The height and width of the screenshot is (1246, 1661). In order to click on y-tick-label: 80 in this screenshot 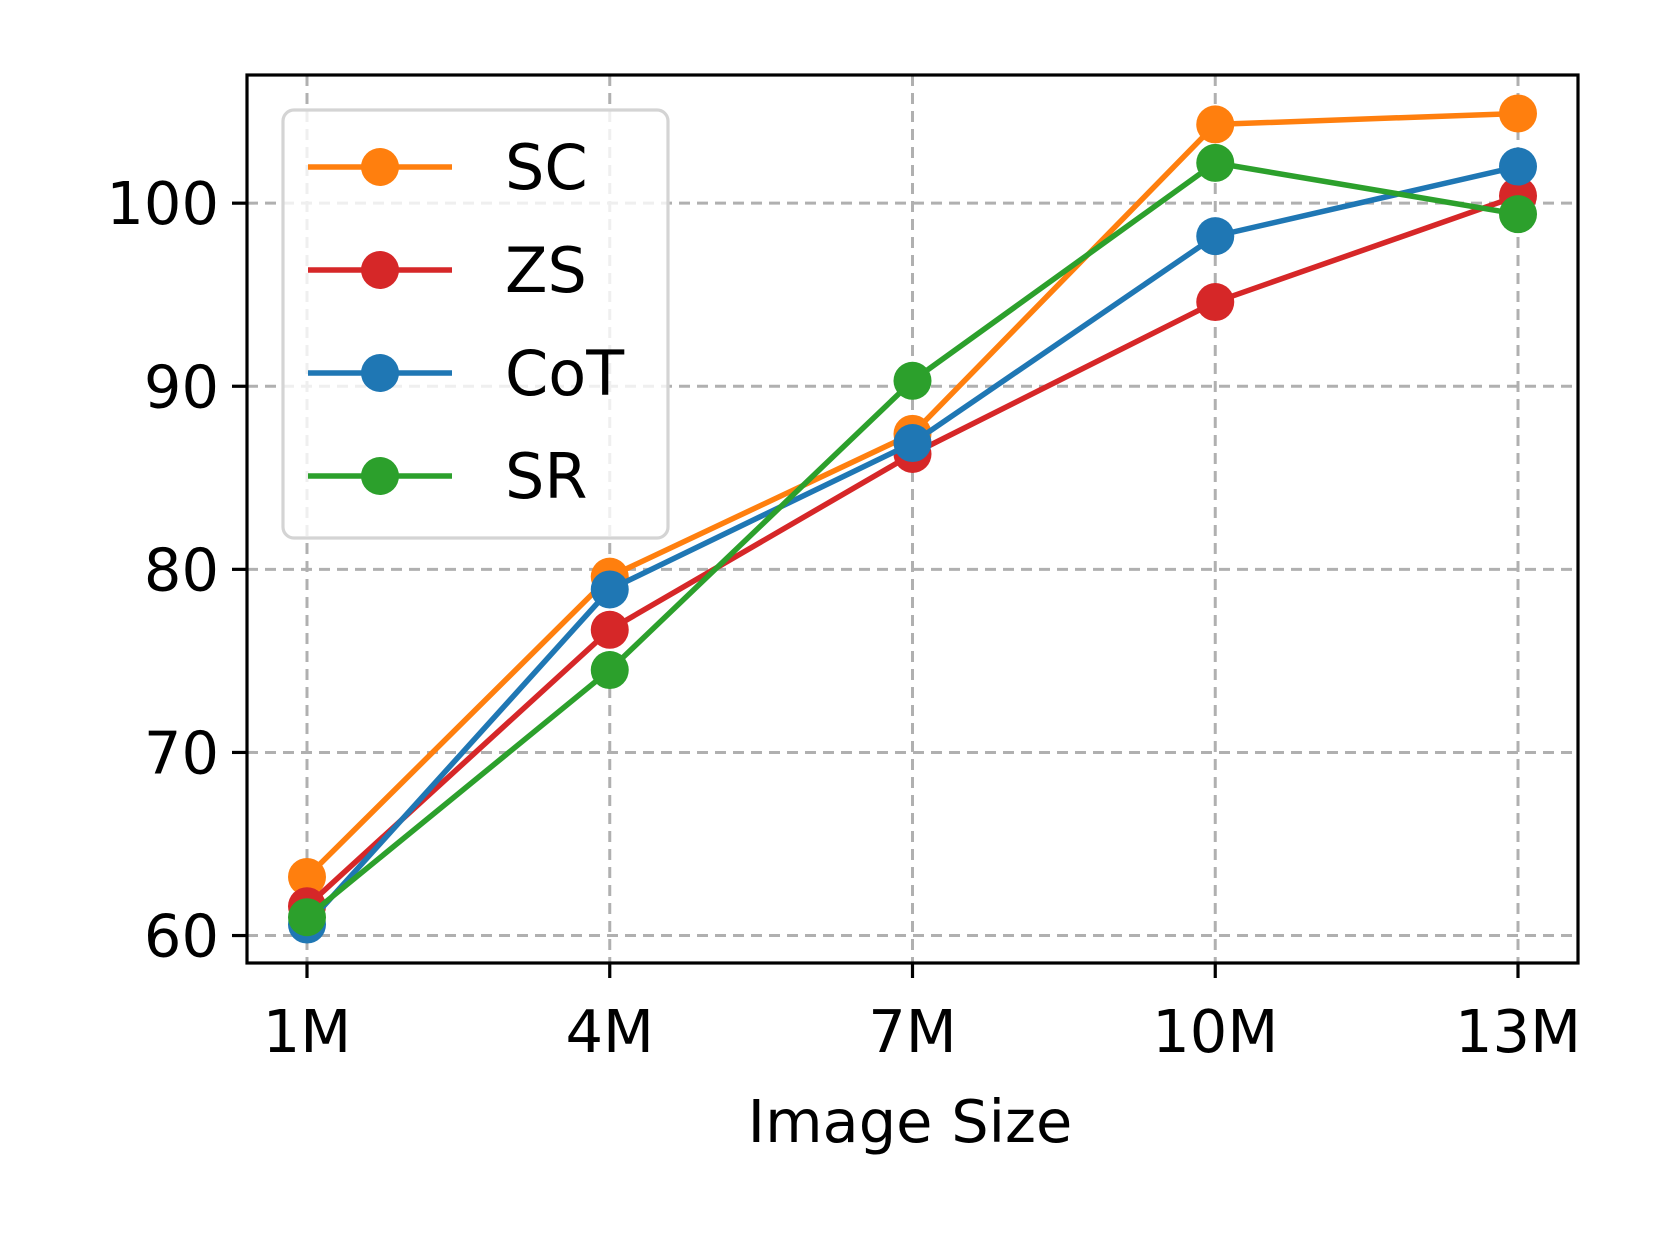, I will do `click(181, 569)`.